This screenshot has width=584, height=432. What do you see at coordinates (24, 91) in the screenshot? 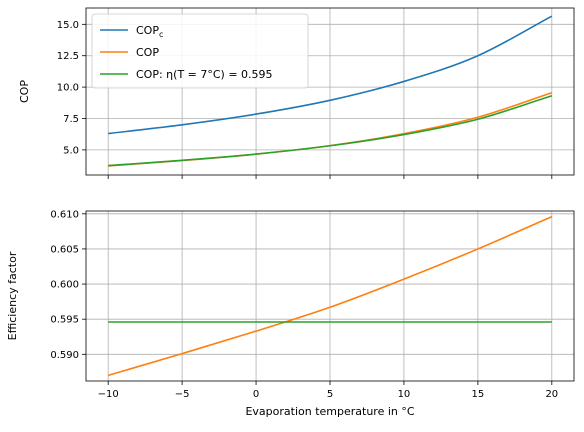
I see `y-axis-label: COP` at bounding box center [24, 91].